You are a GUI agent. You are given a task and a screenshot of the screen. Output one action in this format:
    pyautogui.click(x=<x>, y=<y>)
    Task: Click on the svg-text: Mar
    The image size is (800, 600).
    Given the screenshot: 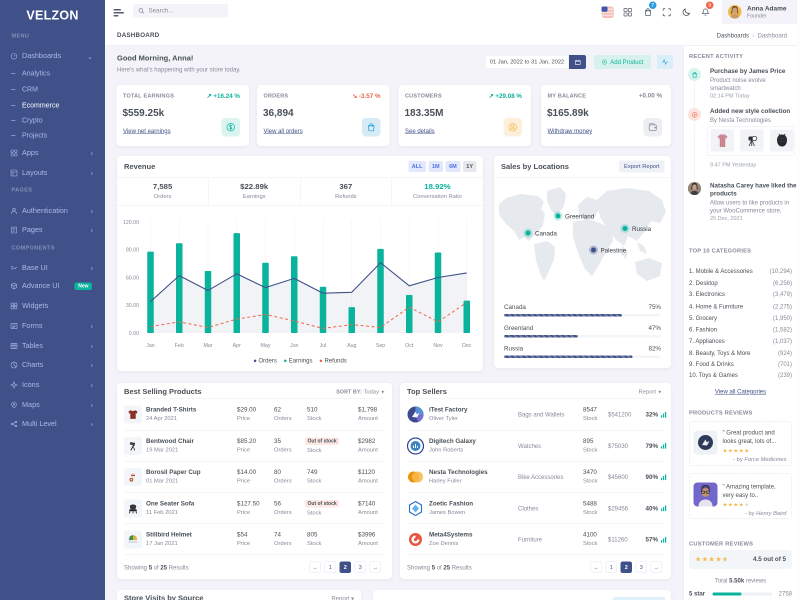 What is the action you would take?
    pyautogui.click(x=207, y=346)
    